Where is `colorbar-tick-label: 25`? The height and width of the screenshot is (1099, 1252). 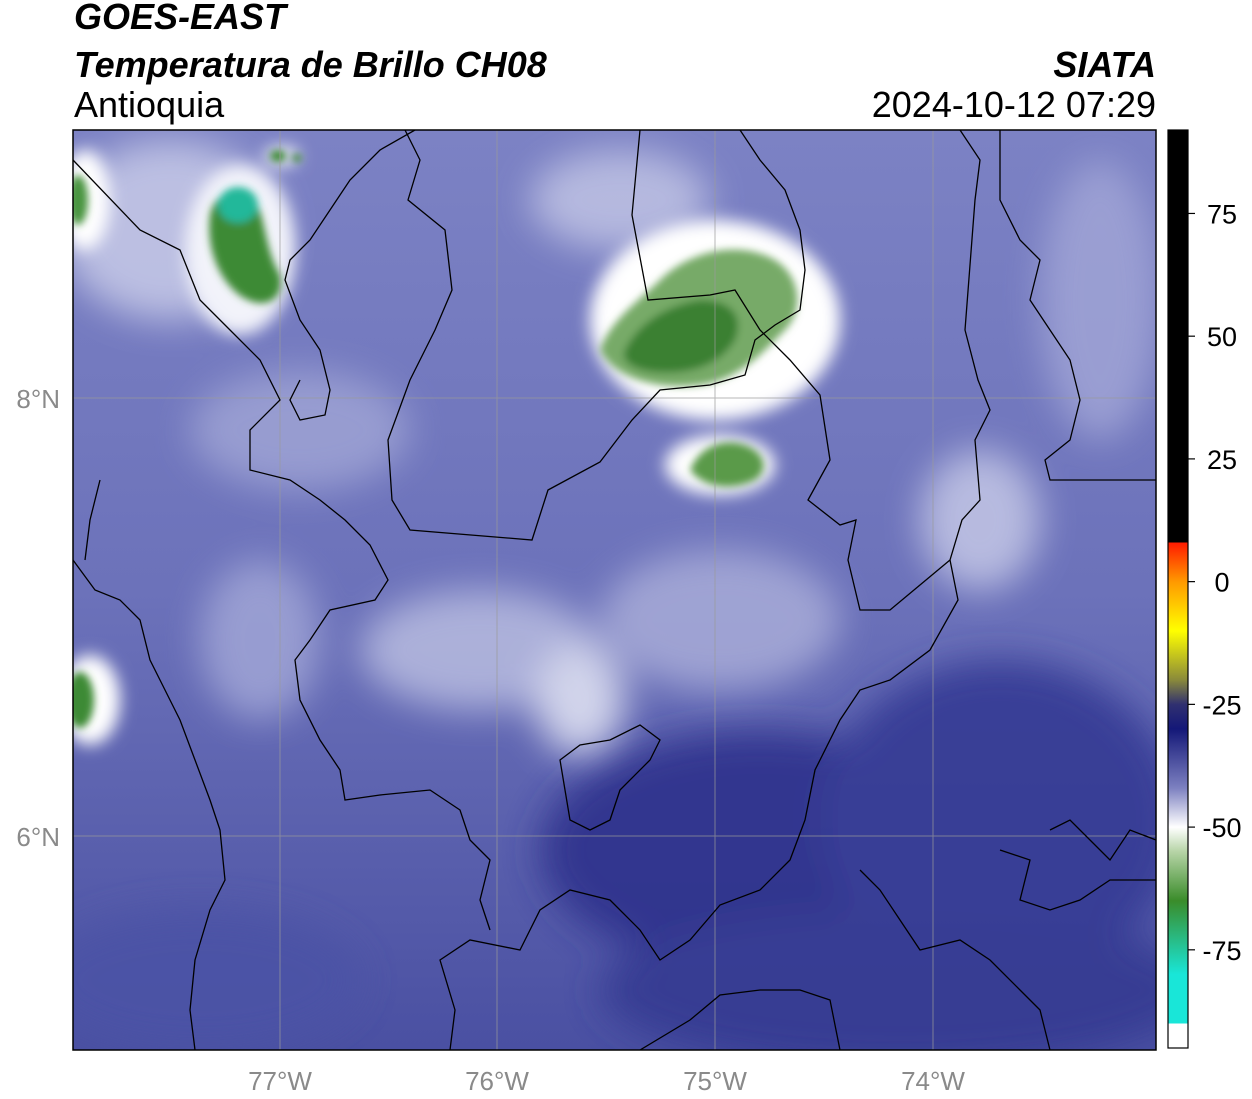
colorbar-tick-label: 25 is located at coordinates (1222, 460).